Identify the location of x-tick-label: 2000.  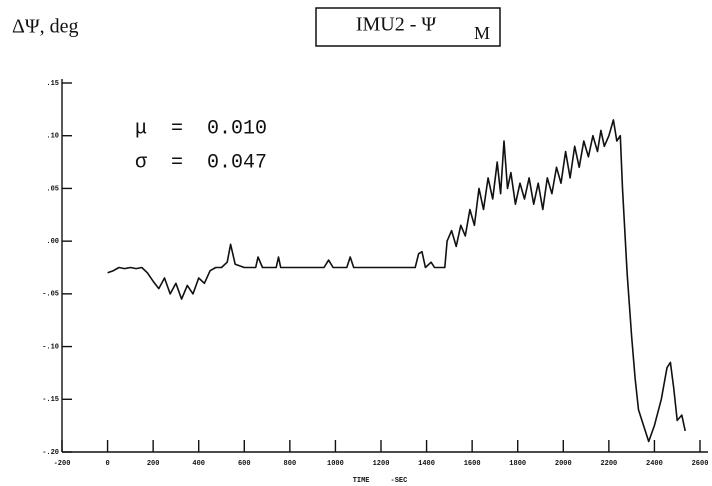
(563, 464).